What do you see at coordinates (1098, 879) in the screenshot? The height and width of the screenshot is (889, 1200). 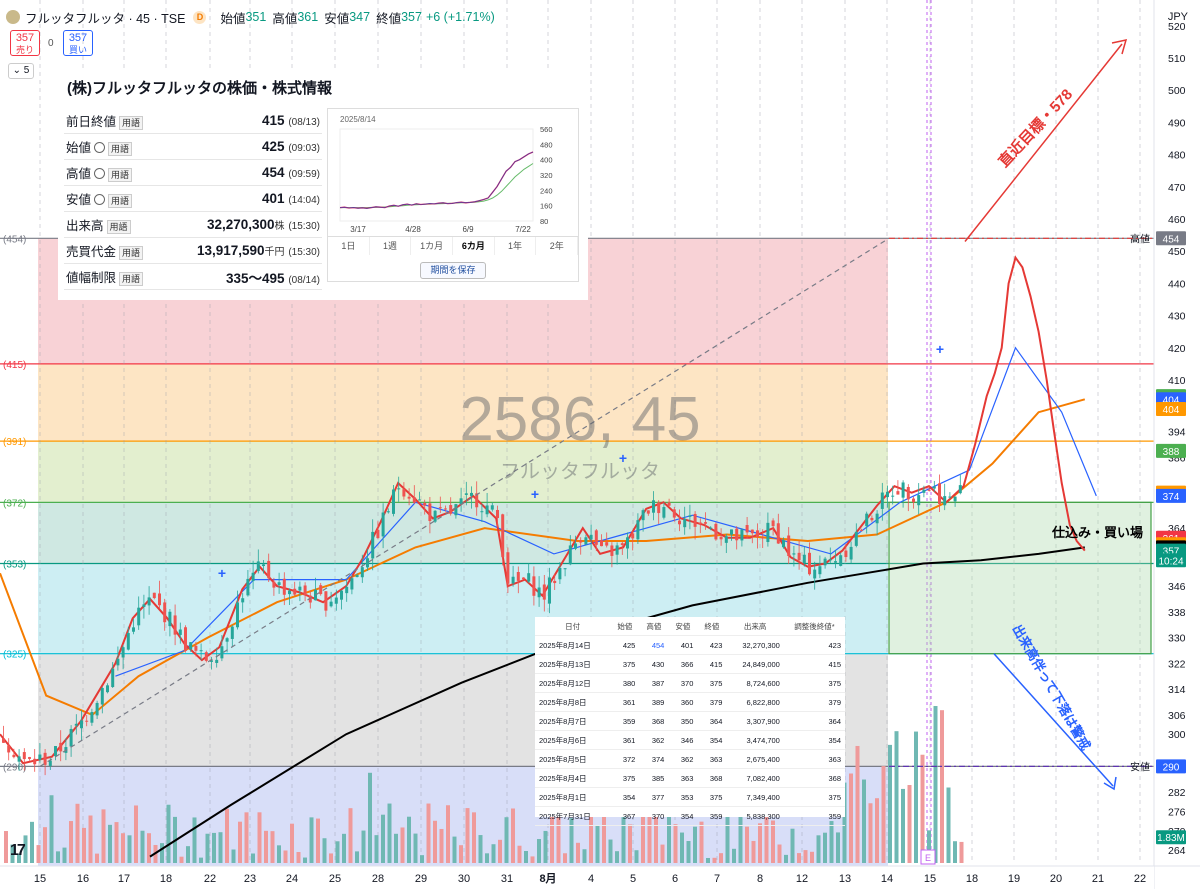 I see `time-tick: 21` at bounding box center [1098, 879].